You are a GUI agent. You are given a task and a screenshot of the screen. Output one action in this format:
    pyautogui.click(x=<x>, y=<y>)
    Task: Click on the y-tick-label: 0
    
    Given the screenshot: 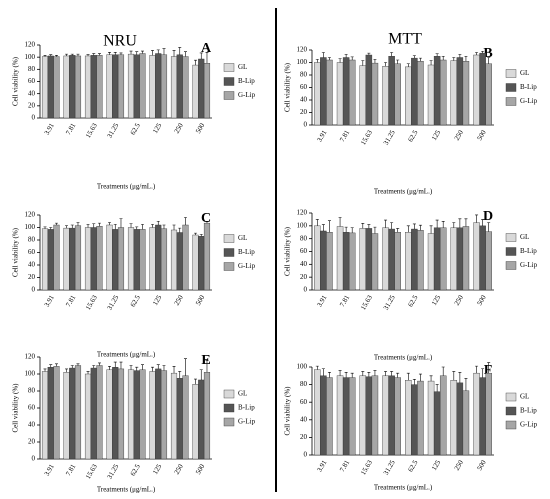 What is the action you would take?
    pyautogui.click(x=34, y=459)
    